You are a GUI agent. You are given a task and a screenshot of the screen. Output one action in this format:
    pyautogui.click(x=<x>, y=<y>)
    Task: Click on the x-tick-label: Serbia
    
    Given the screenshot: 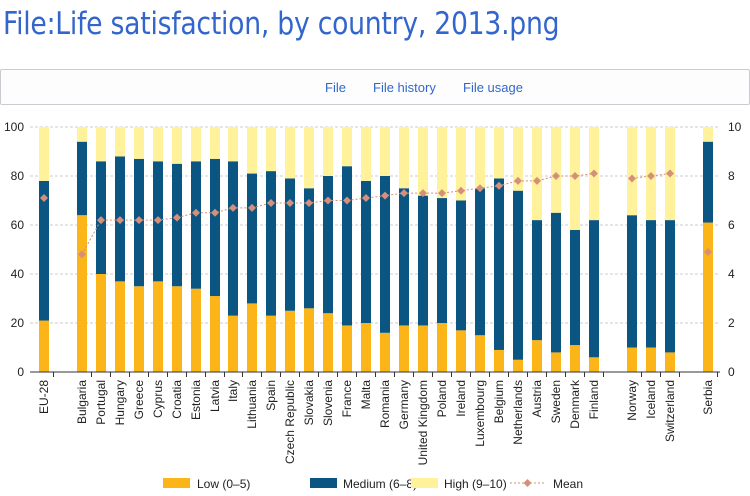 What is the action you would take?
    pyautogui.click(x=708, y=397)
    